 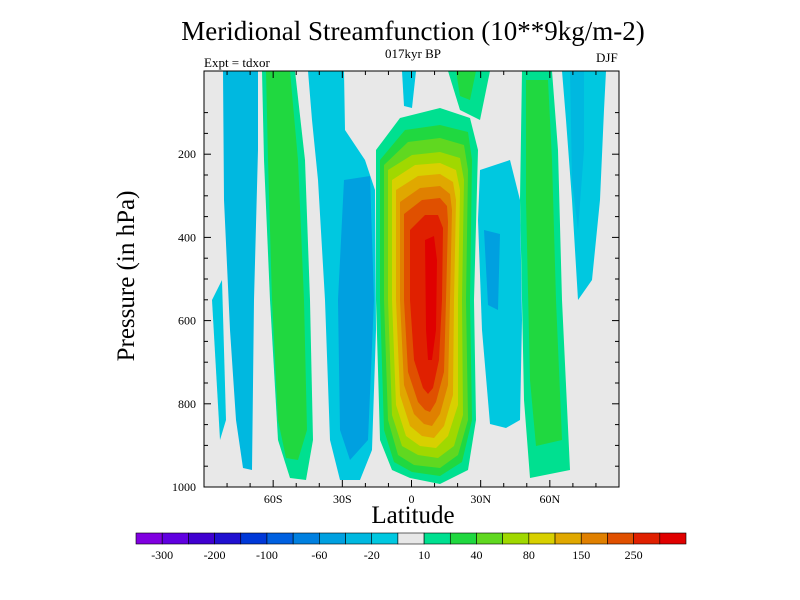 What do you see at coordinates (413, 31) in the screenshot?
I see `chart-title: Meridional Streamfunction (10**9kg/m-2)` at bounding box center [413, 31].